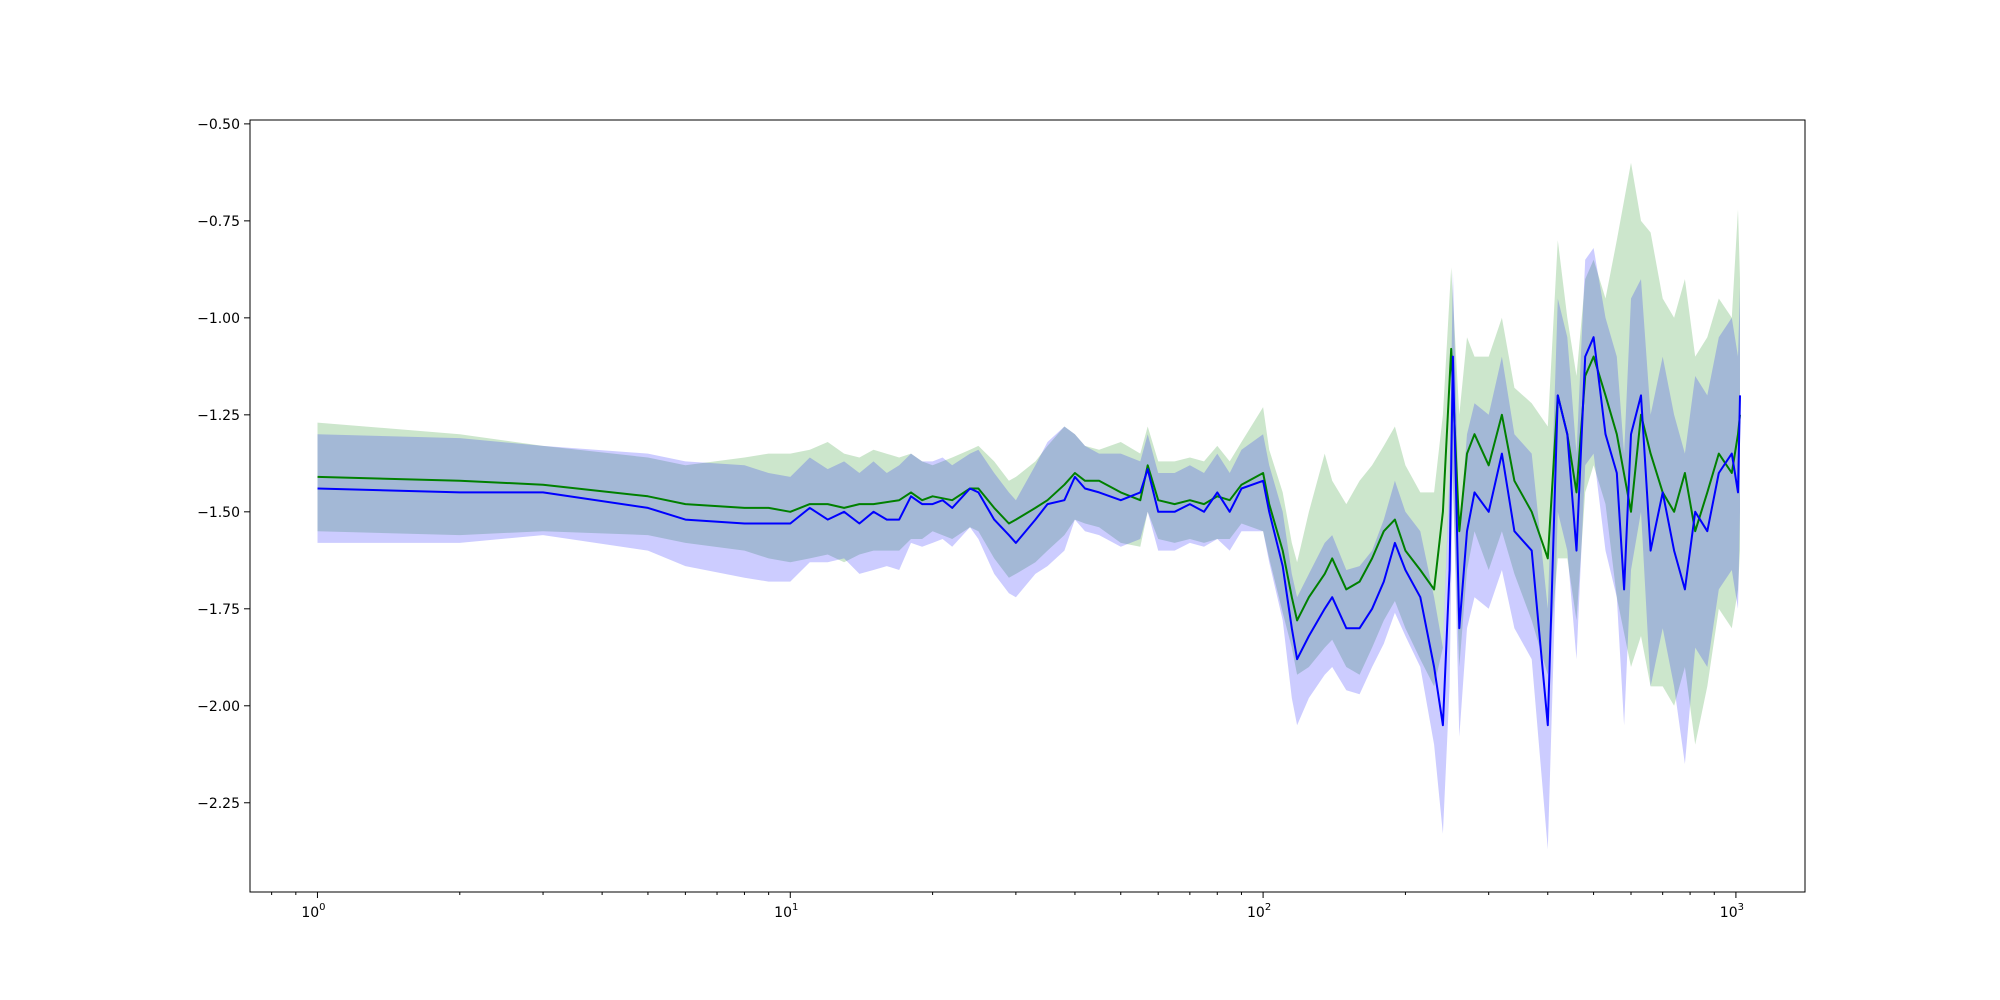  Describe the element at coordinates (218, 513) in the screenshot. I see `y-tick-label: −1.50` at that location.